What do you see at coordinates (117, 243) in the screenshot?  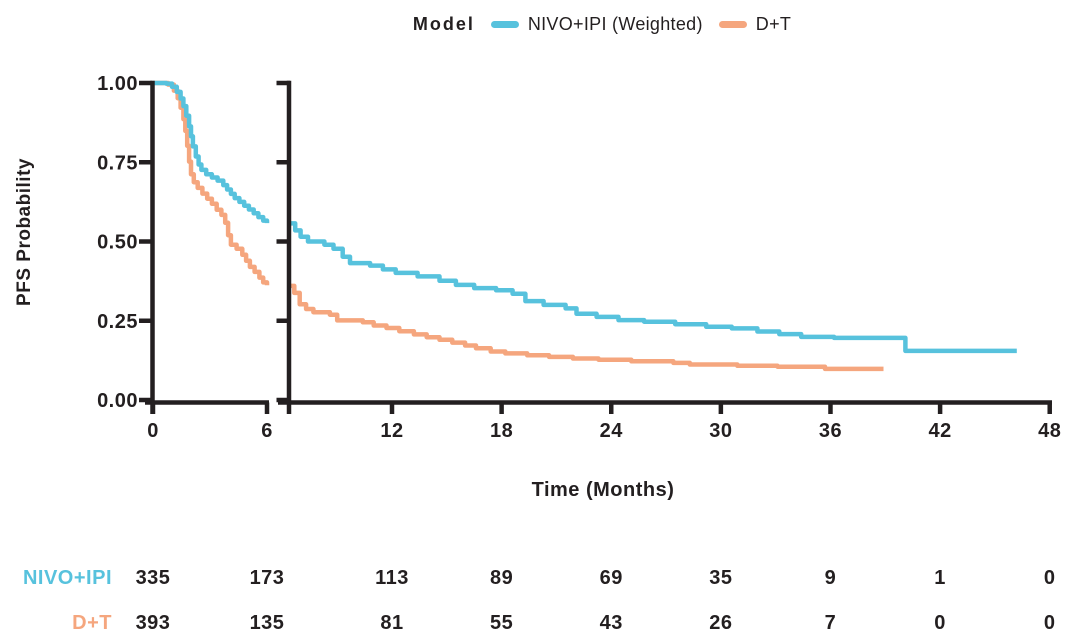 I see `y-tick-label: 0.50` at bounding box center [117, 243].